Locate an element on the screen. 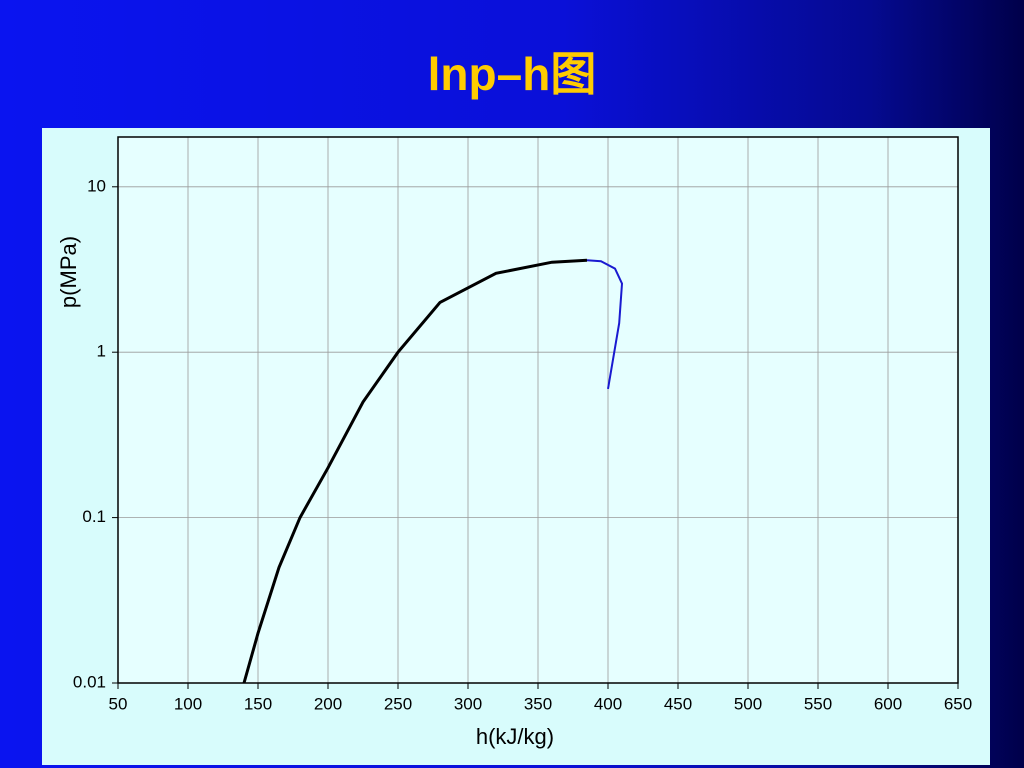 Image resolution: width=1024 pixels, height=768 pixels. x-tick-label: 50 is located at coordinates (118, 703).